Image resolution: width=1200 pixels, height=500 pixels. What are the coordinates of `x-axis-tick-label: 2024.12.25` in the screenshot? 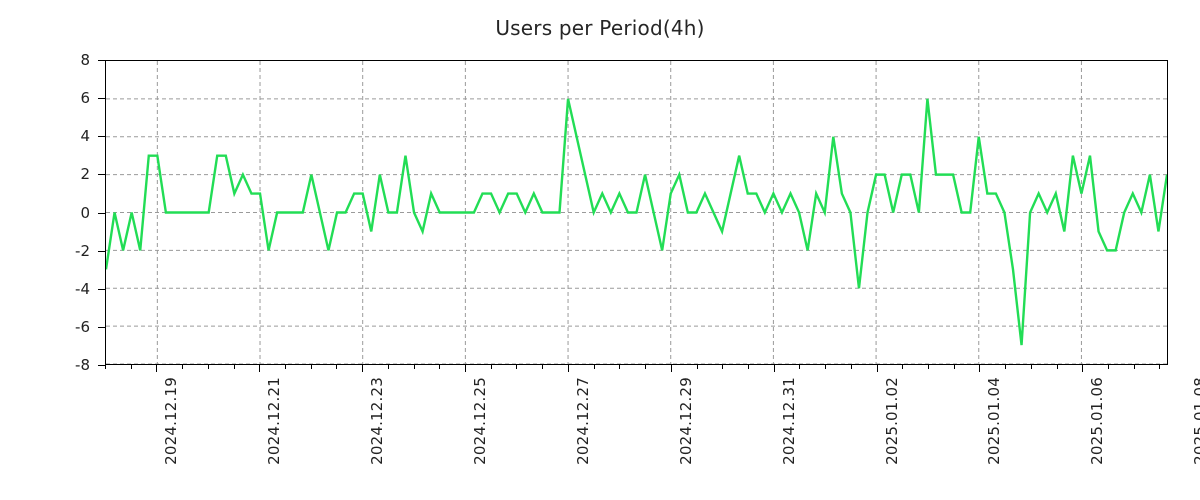 It's located at (480, 421).